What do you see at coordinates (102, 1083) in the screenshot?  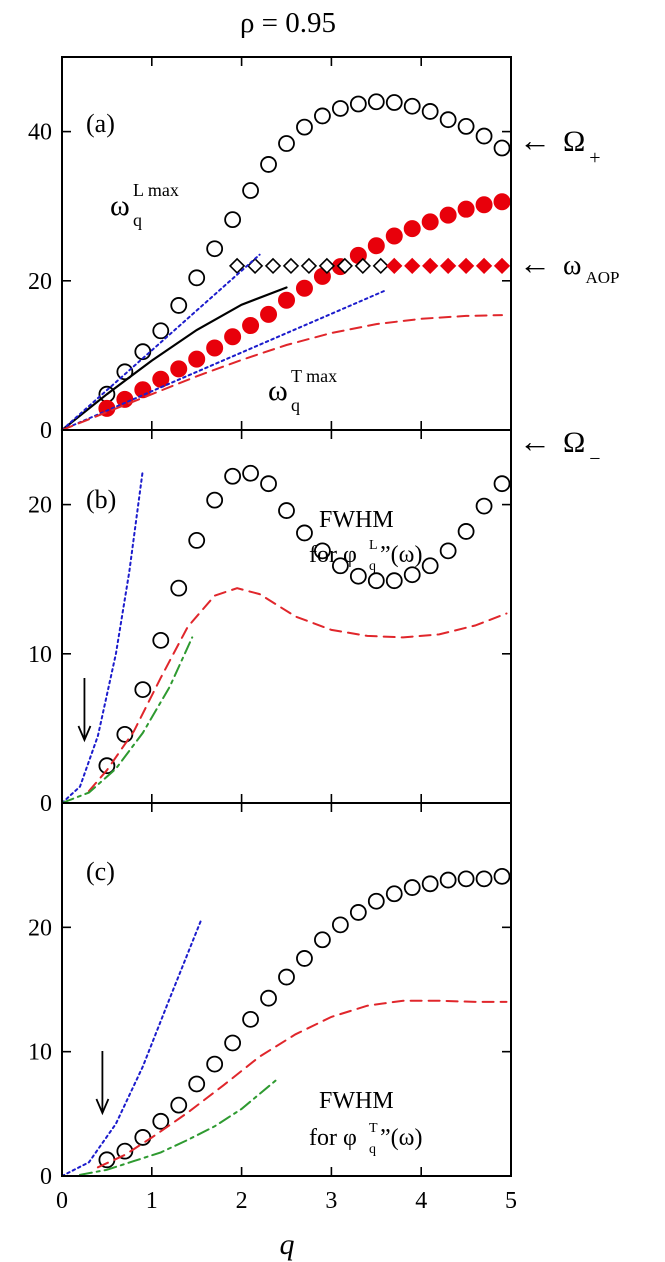 I see `panel-c-down-arrow` at bounding box center [102, 1083].